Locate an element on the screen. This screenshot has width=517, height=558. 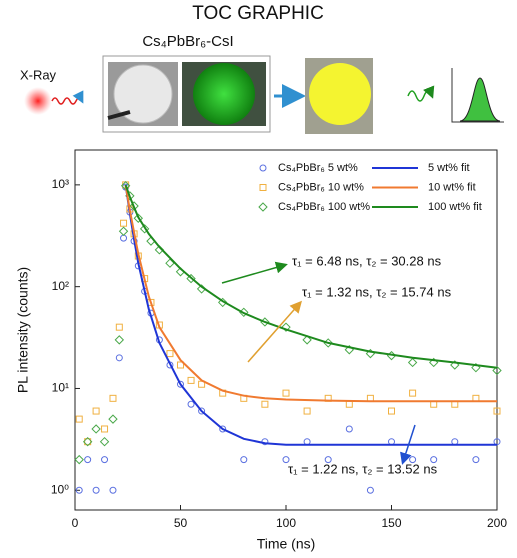
source-label: X-Ray is located at coordinates (38, 74).